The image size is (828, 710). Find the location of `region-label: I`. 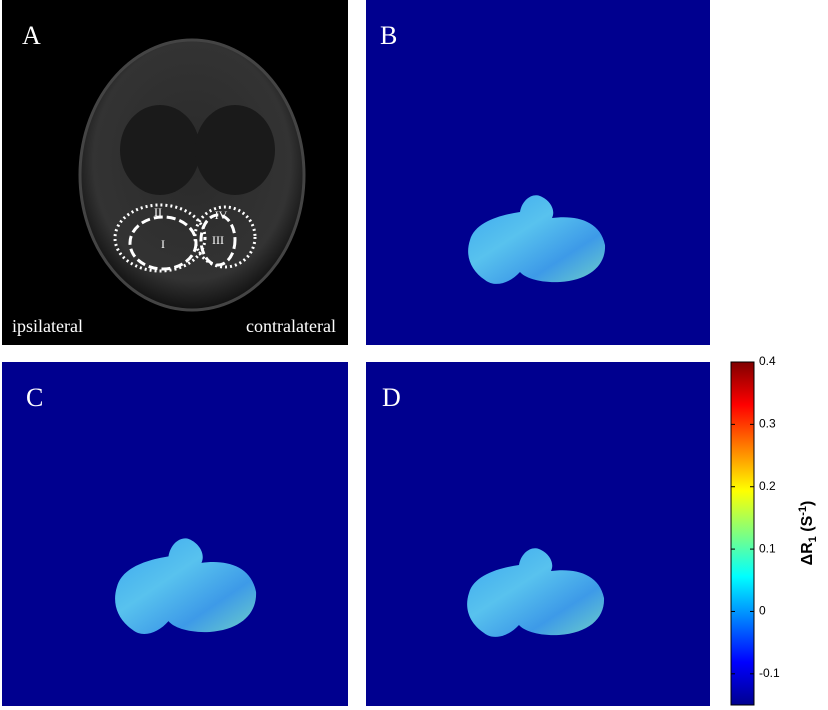

region-label: I is located at coordinates (163, 244).